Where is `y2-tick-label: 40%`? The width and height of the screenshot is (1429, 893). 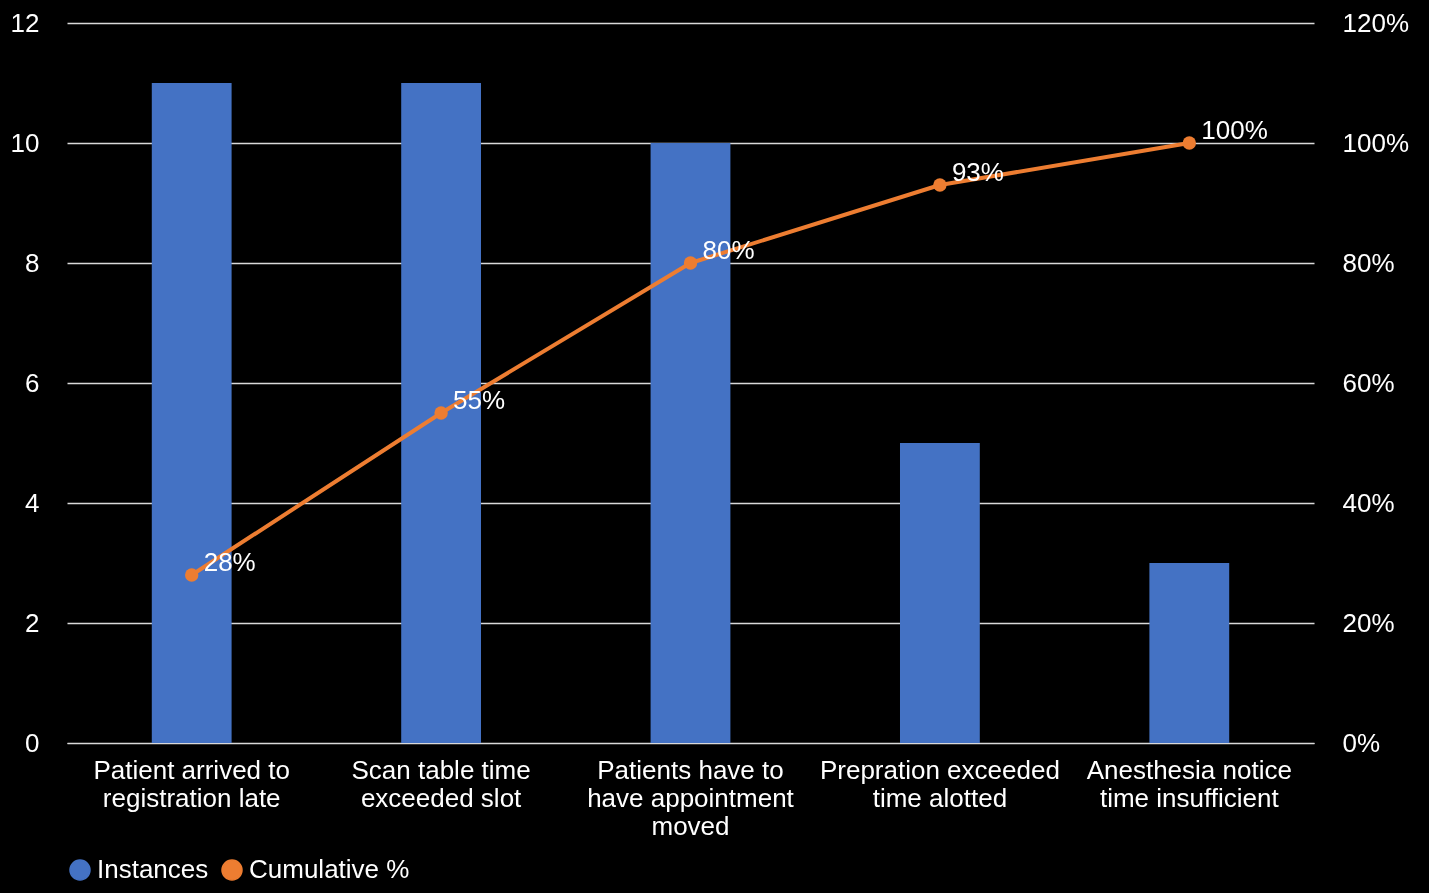 y2-tick-label: 40% is located at coordinates (1368, 502).